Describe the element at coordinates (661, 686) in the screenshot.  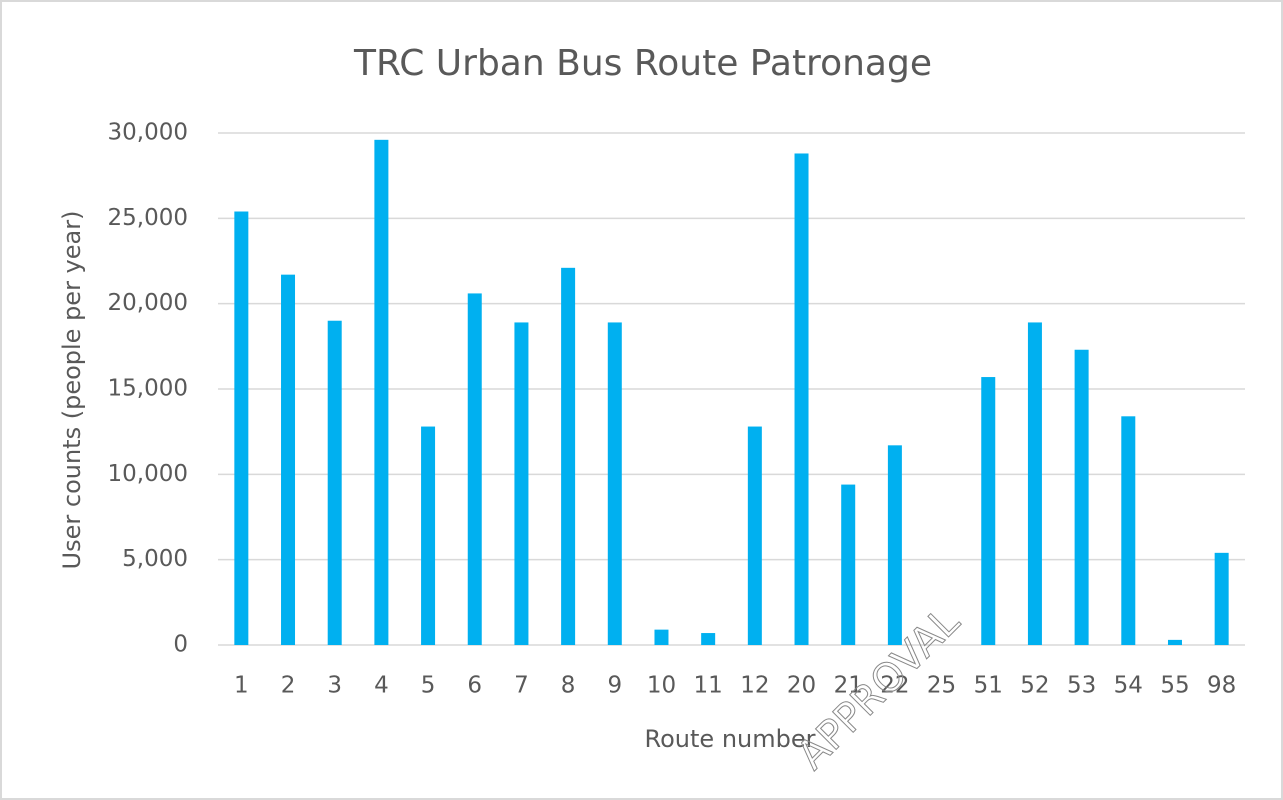
I see `x-tick-label: 10` at that location.